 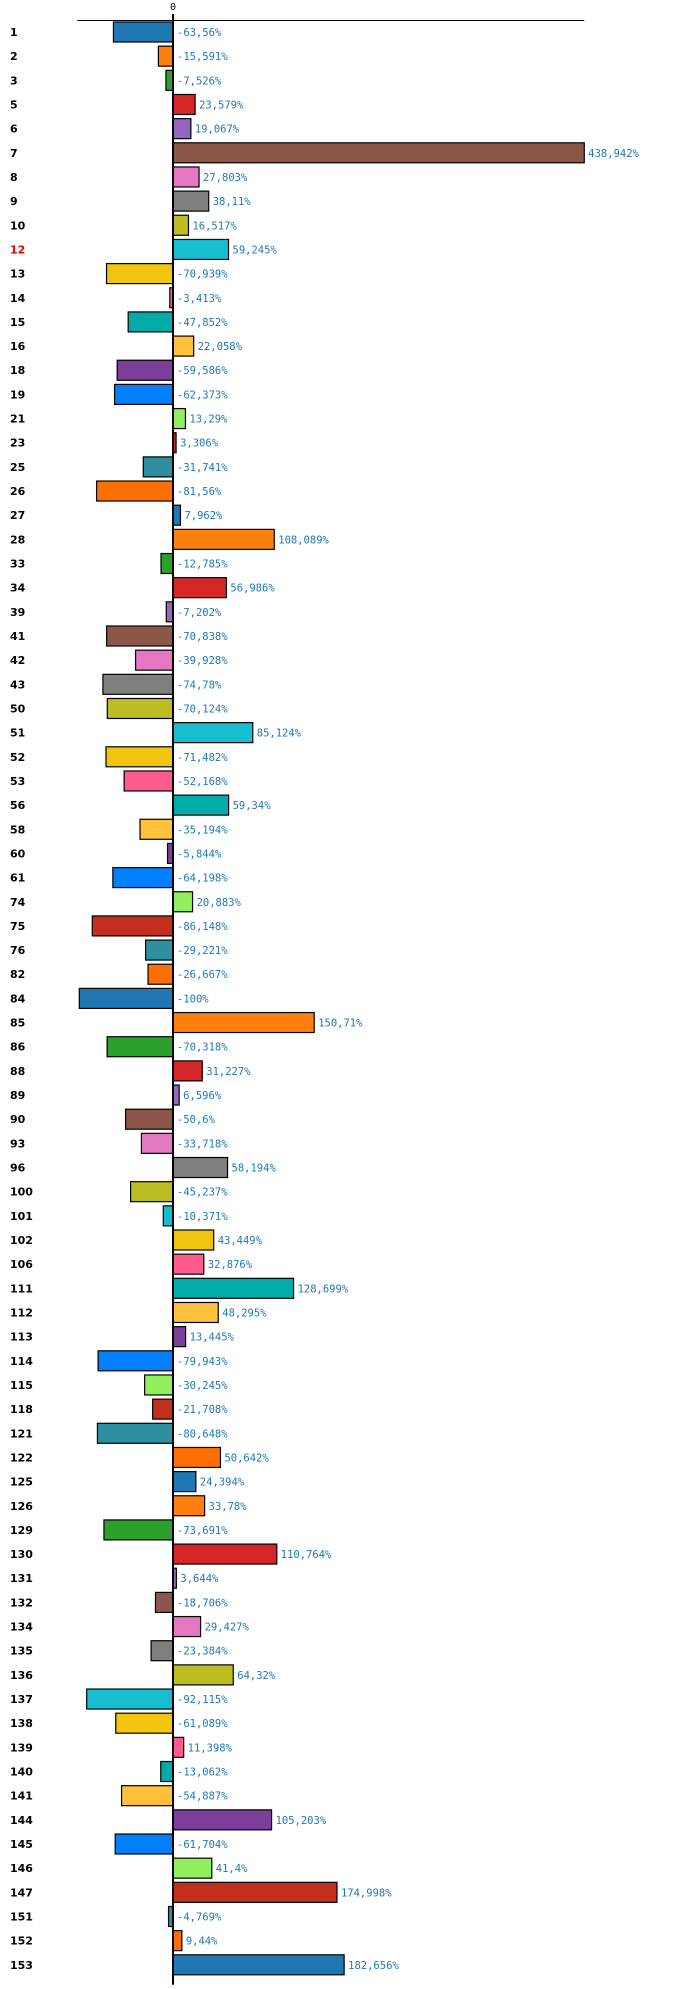 I want to click on category-label: 141, so click(x=21, y=1796).